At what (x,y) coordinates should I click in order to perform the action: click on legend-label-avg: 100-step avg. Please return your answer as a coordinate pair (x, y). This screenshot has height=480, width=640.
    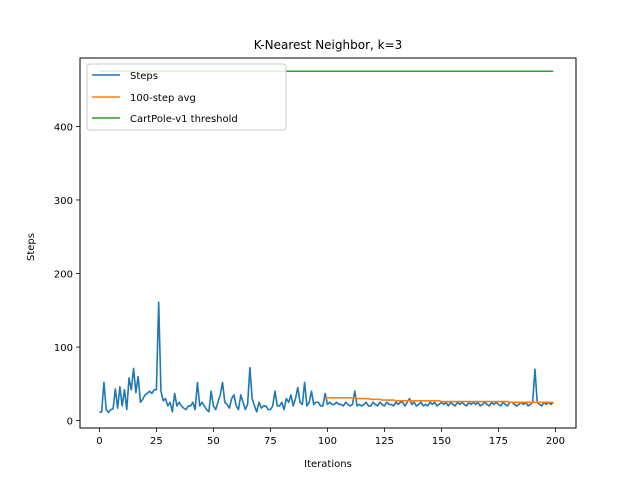
    Looking at the image, I should click on (163, 98).